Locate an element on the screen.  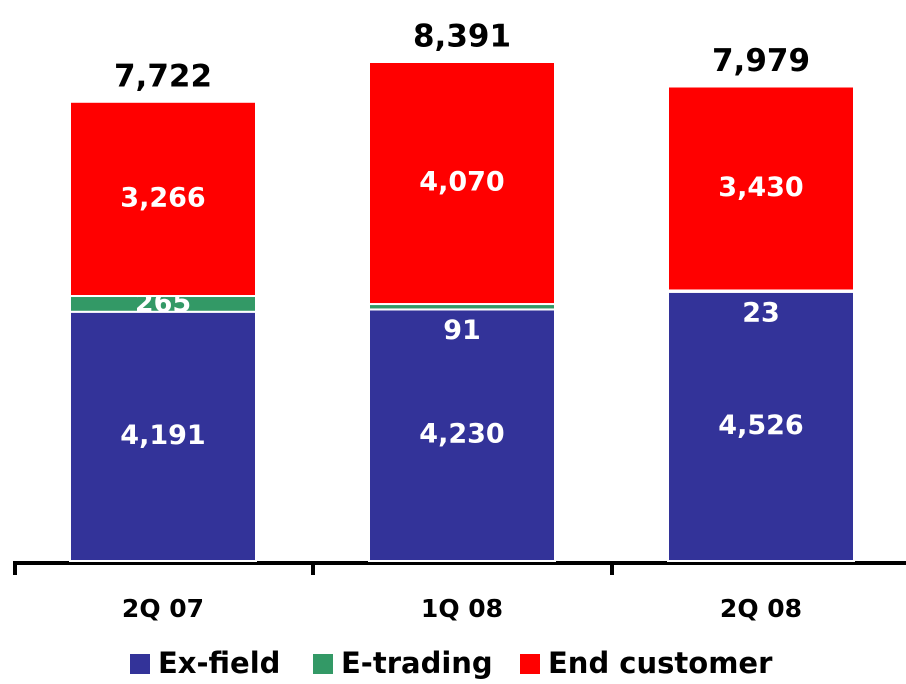
total-label: 7,979 is located at coordinates (761, 61).